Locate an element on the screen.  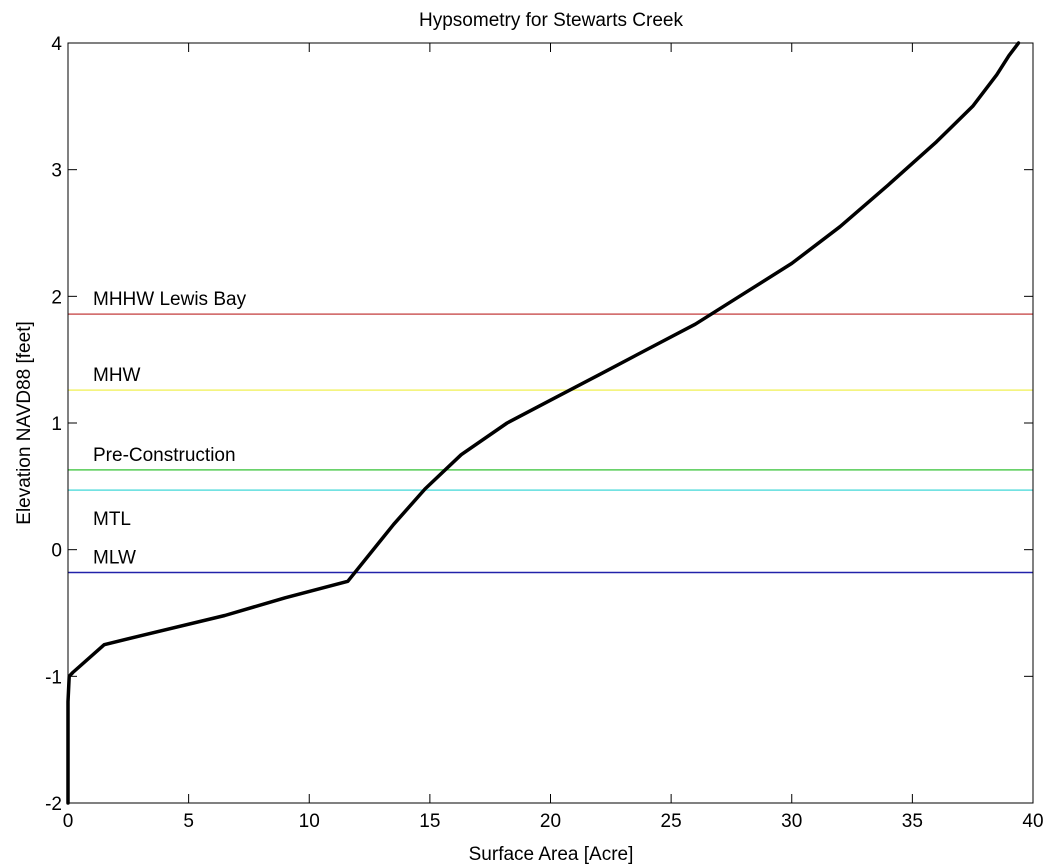
x-tick-label-6: 30 is located at coordinates (791, 821).